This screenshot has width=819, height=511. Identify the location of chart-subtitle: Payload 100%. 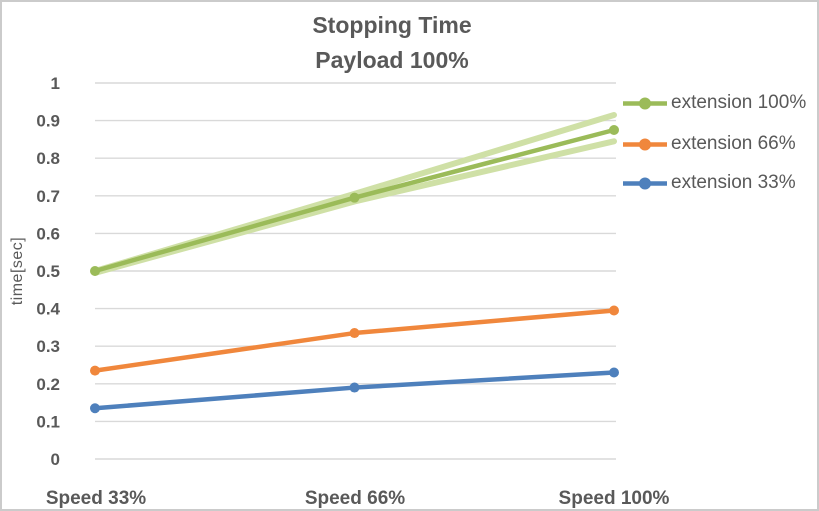
(392, 60).